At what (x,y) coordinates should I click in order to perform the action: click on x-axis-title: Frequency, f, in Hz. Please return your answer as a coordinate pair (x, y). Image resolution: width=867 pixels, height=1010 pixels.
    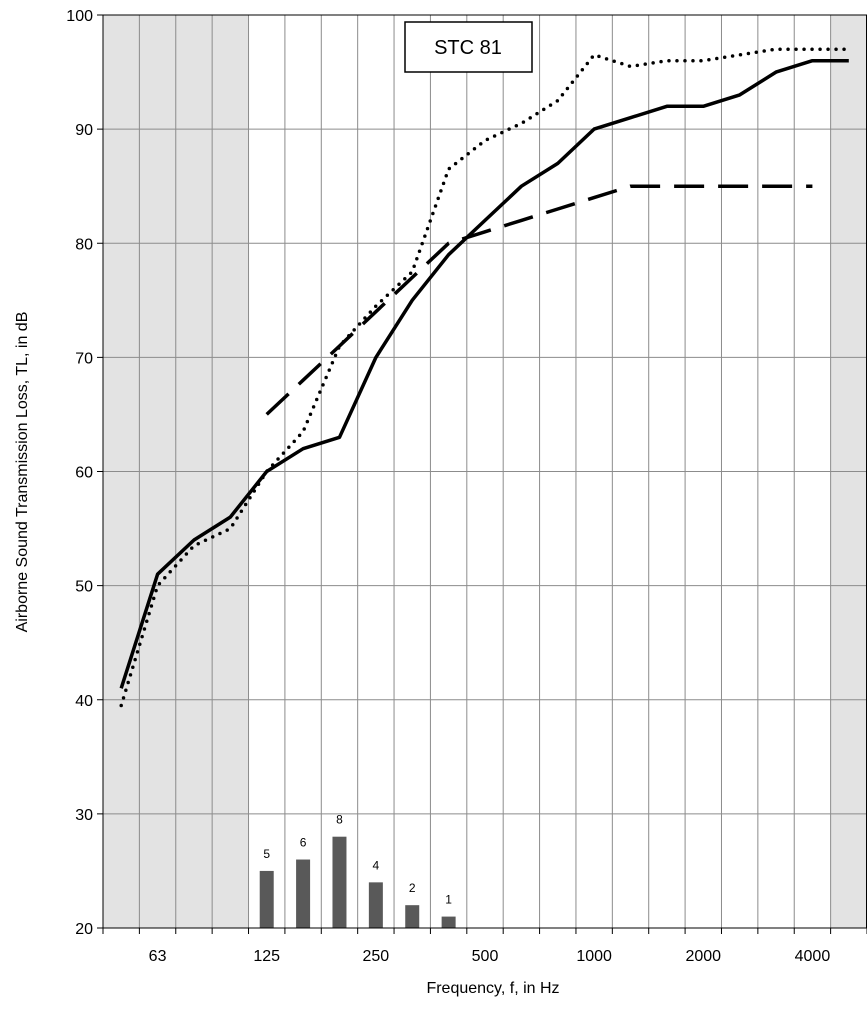
    Looking at the image, I should click on (492, 988).